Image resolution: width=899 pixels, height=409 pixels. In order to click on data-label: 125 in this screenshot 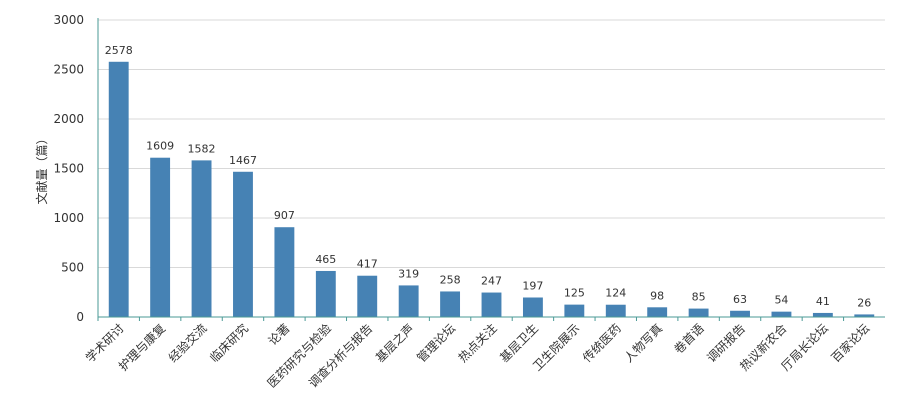, I will do `click(574, 293)`.